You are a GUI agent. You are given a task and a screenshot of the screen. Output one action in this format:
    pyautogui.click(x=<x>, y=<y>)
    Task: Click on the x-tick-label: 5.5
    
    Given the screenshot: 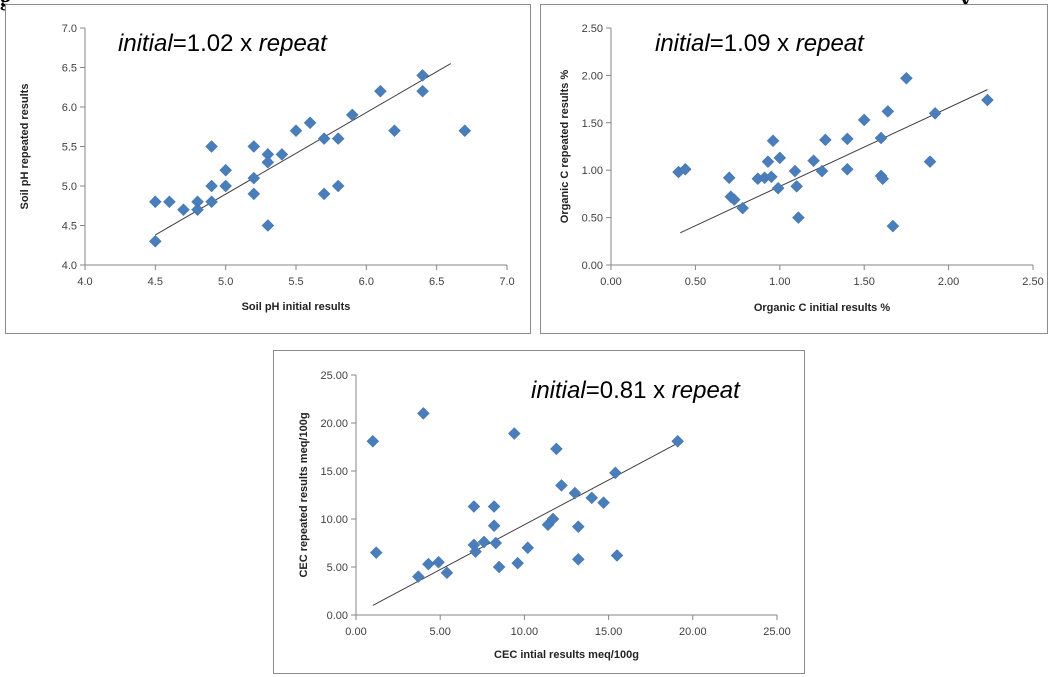 What is the action you would take?
    pyautogui.click(x=295, y=282)
    